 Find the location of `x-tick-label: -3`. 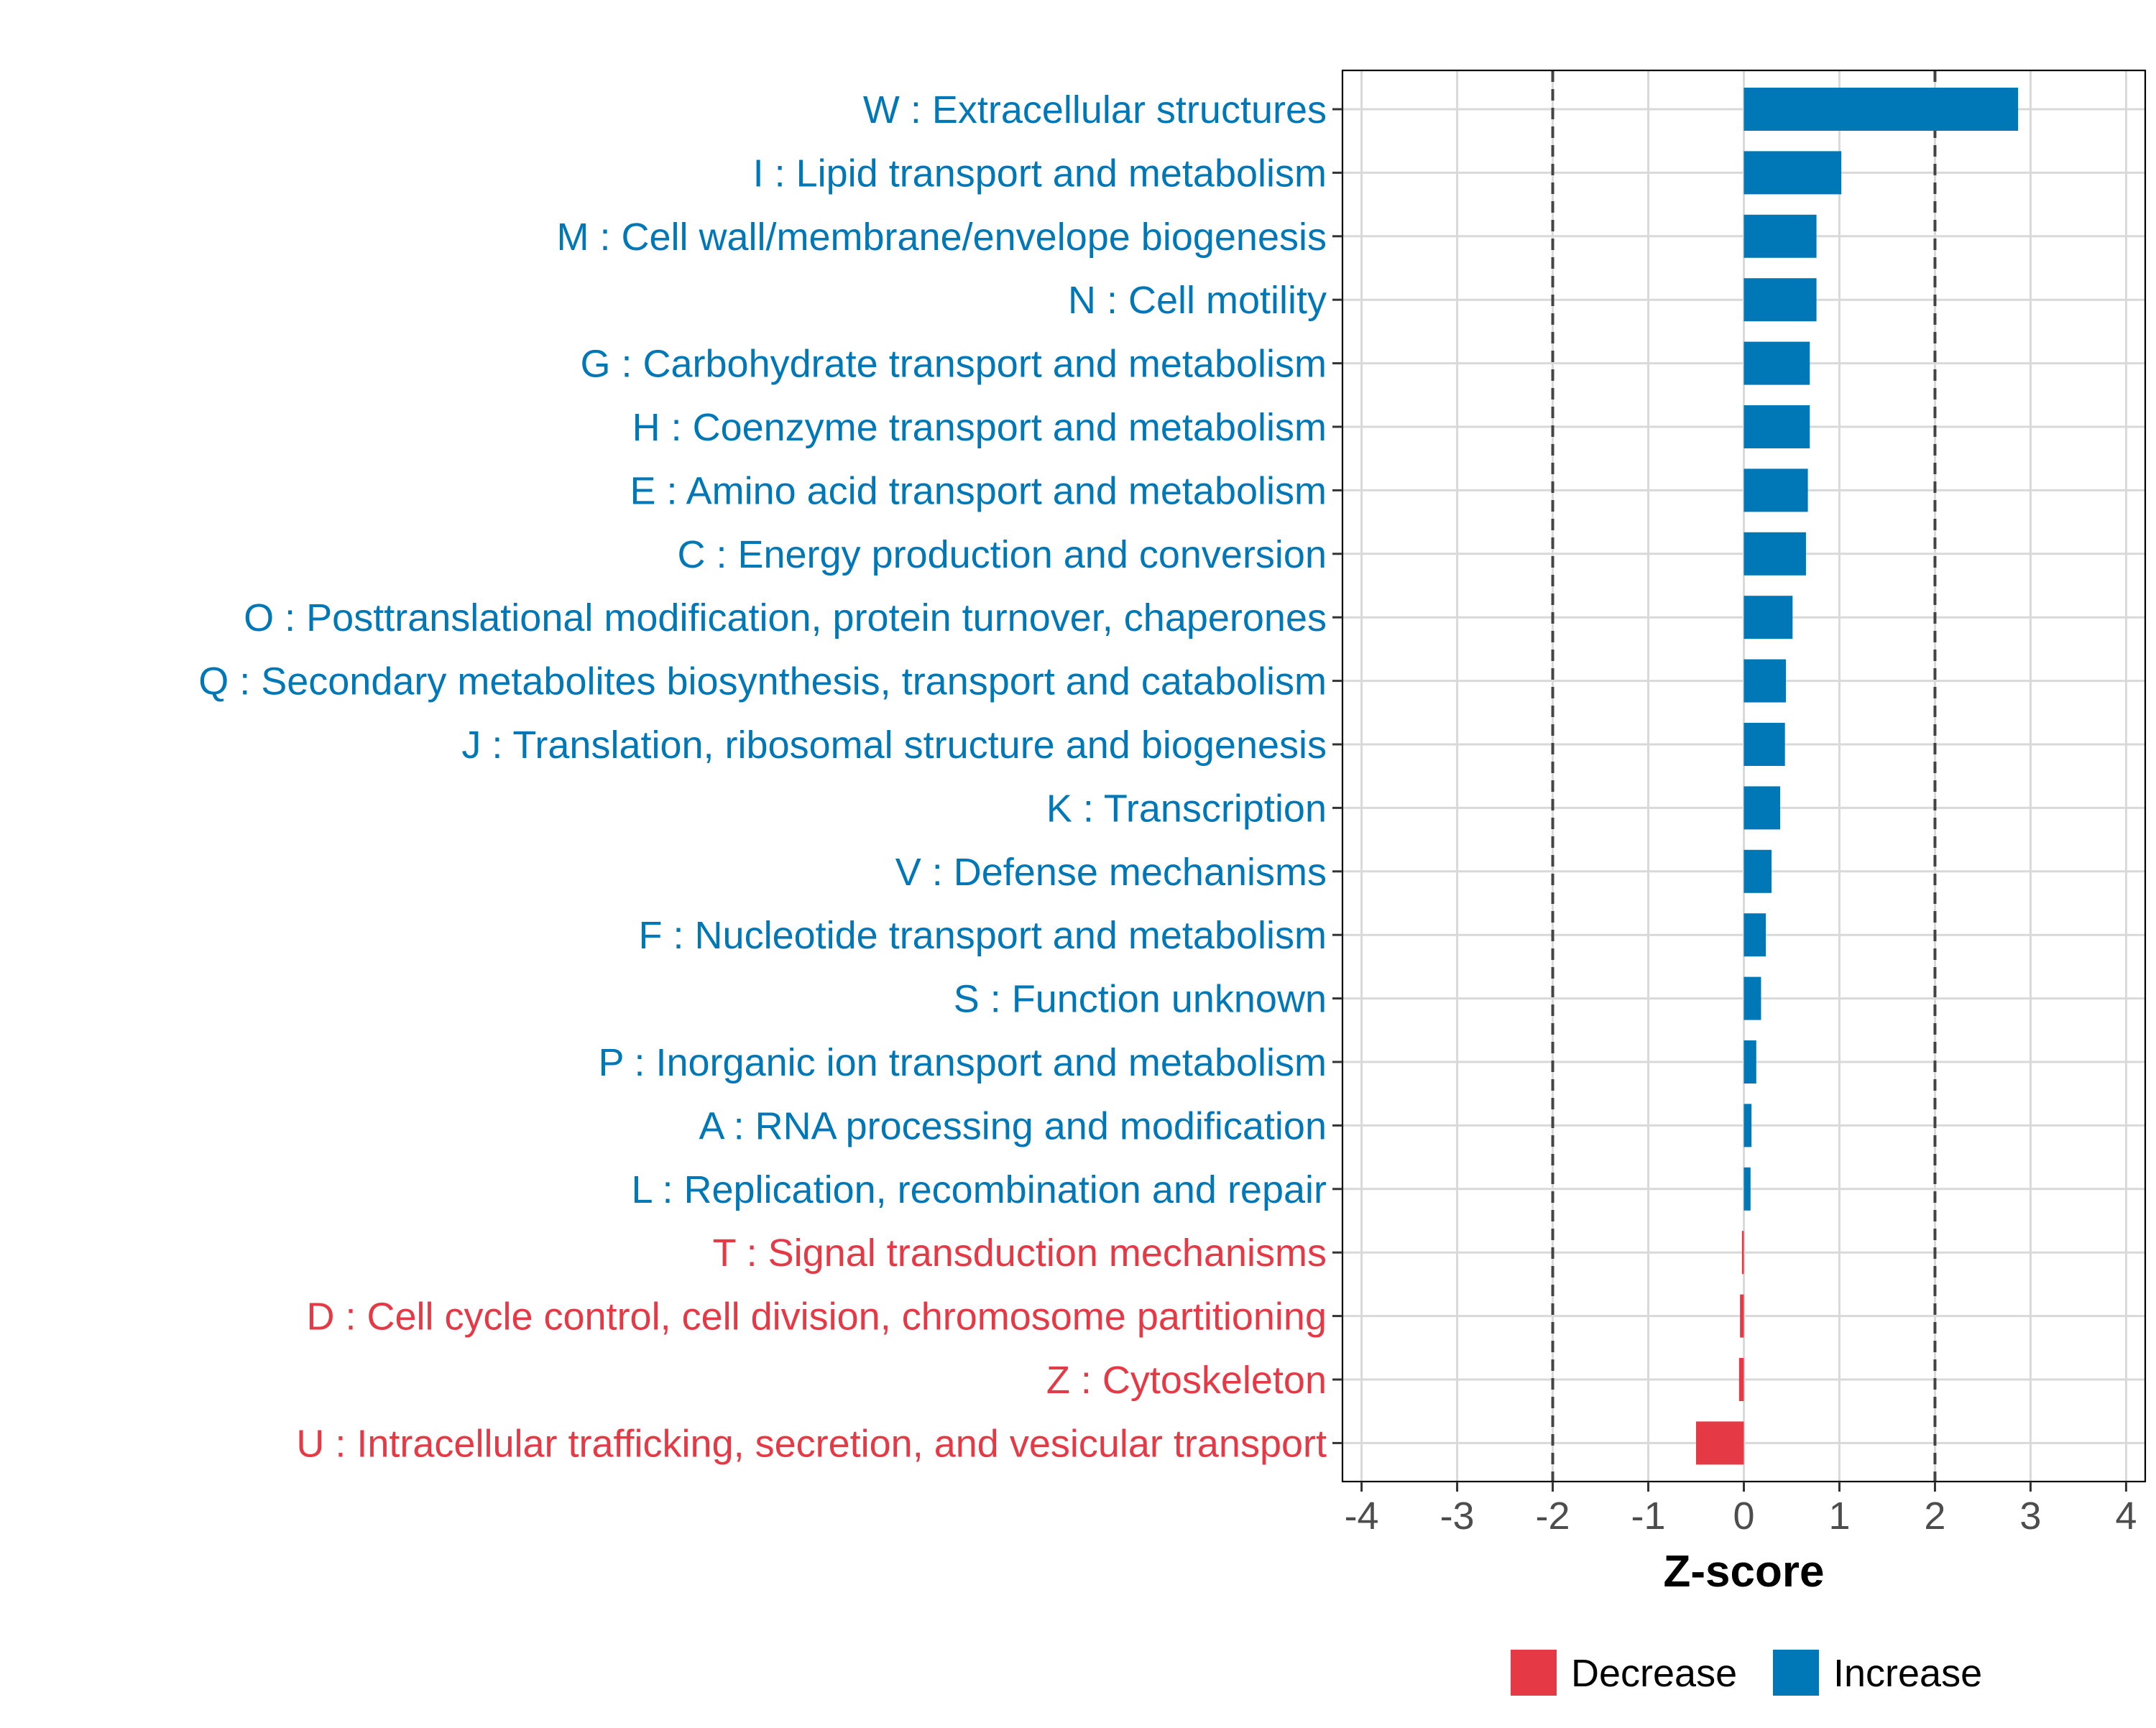

x-tick-label: -3 is located at coordinates (1457, 1516).